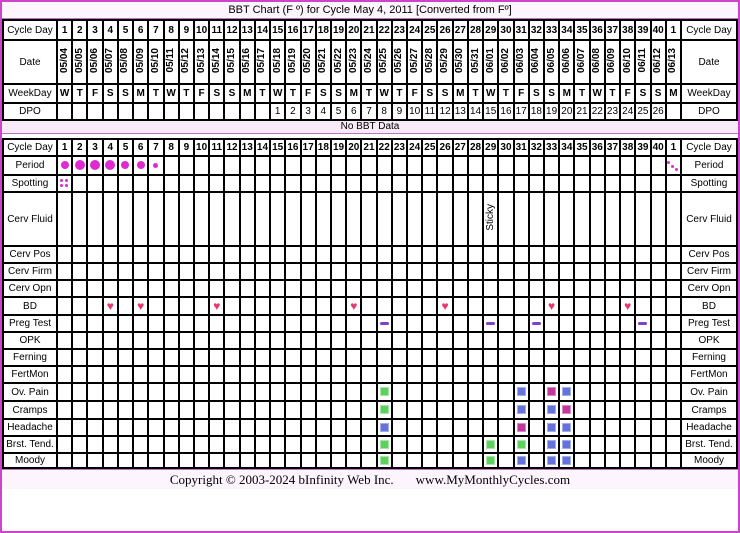  Describe the element at coordinates (171, 460) in the screenshot. I see `cell-moody-col8` at that location.